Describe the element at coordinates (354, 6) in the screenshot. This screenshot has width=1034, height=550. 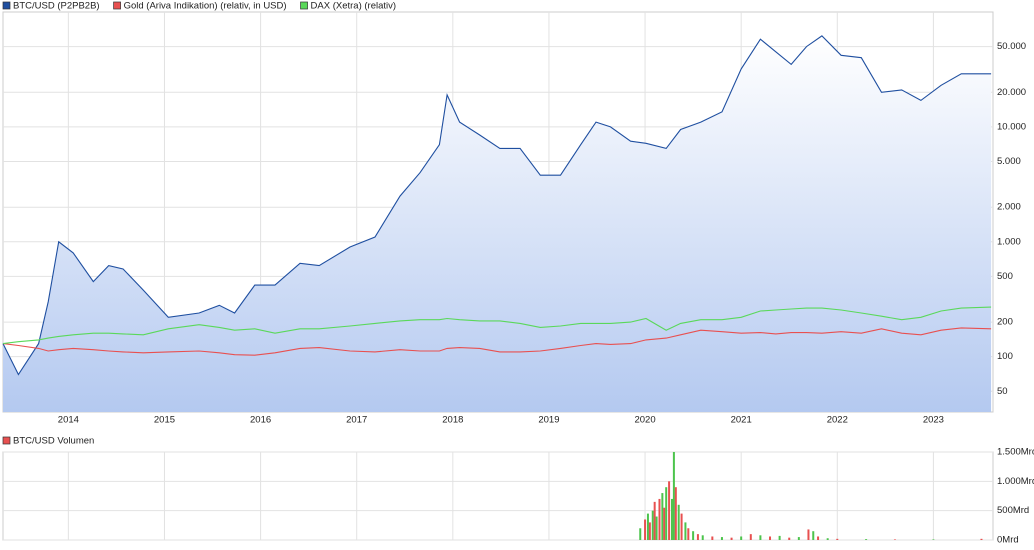
I see `legend-label: DAX (Xetra) (relativ)` at that location.